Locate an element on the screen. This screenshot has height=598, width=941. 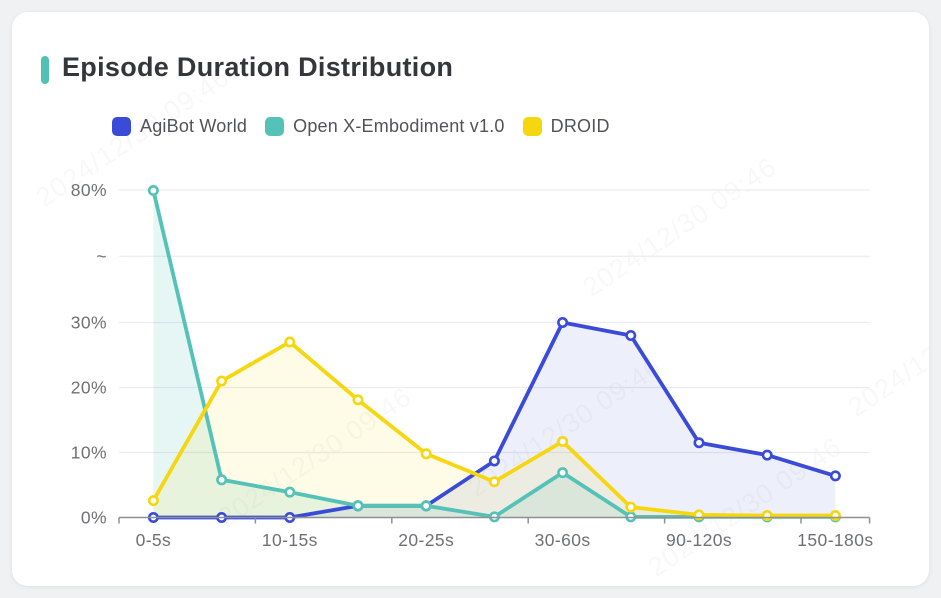
x-axis-label: 10-15s is located at coordinates (290, 540).